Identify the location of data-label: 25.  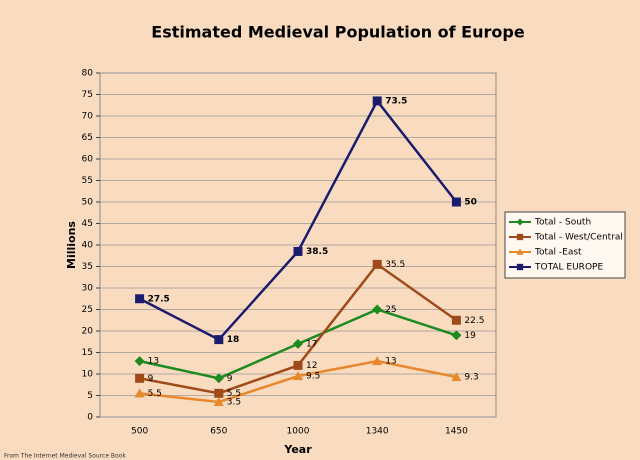
(390, 310).